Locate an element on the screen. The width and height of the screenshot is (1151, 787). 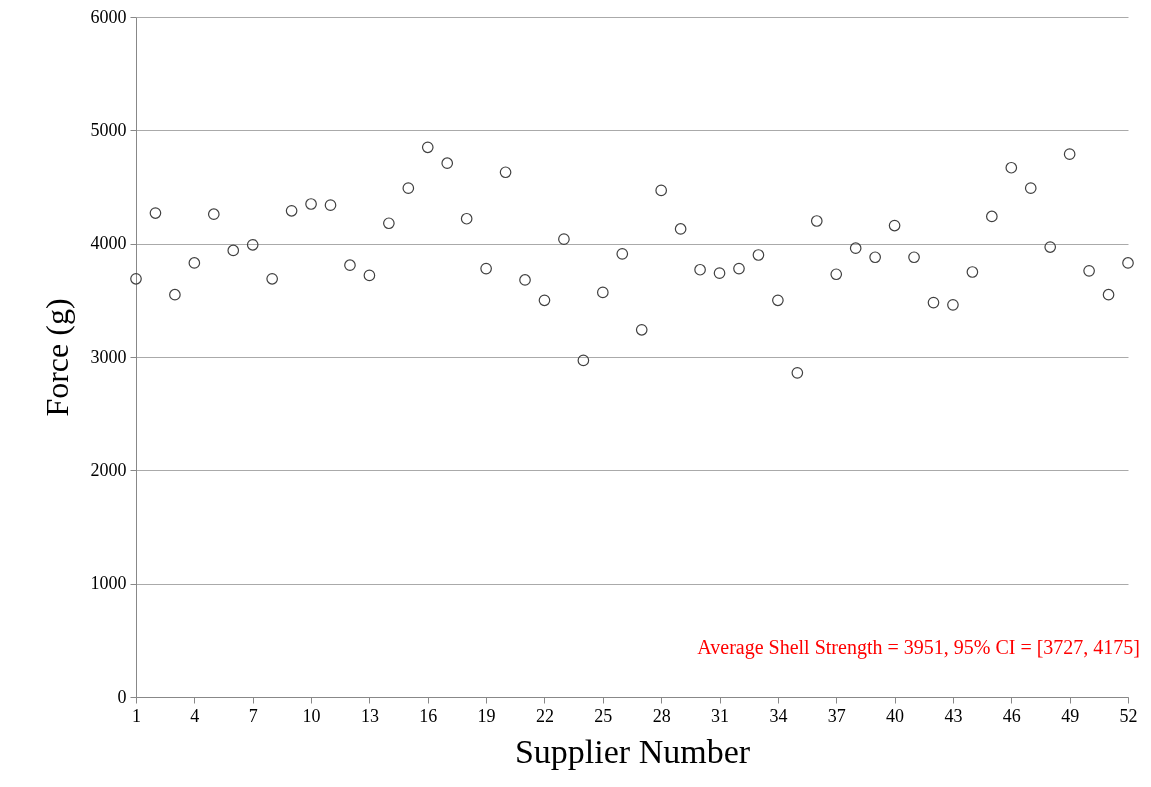
x-tick-label: 49 is located at coordinates (1070, 715).